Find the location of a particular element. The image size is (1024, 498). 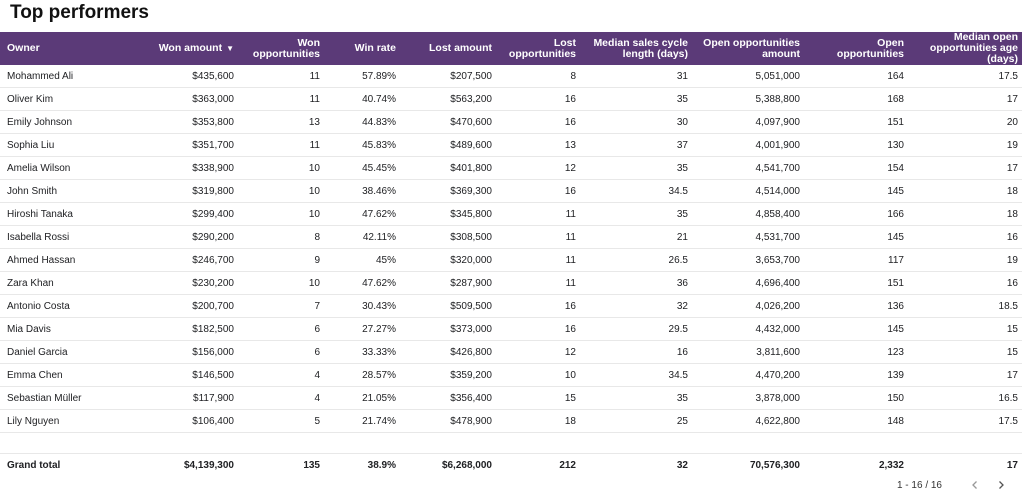

value-cell: $146,500 is located at coordinates (180, 375).